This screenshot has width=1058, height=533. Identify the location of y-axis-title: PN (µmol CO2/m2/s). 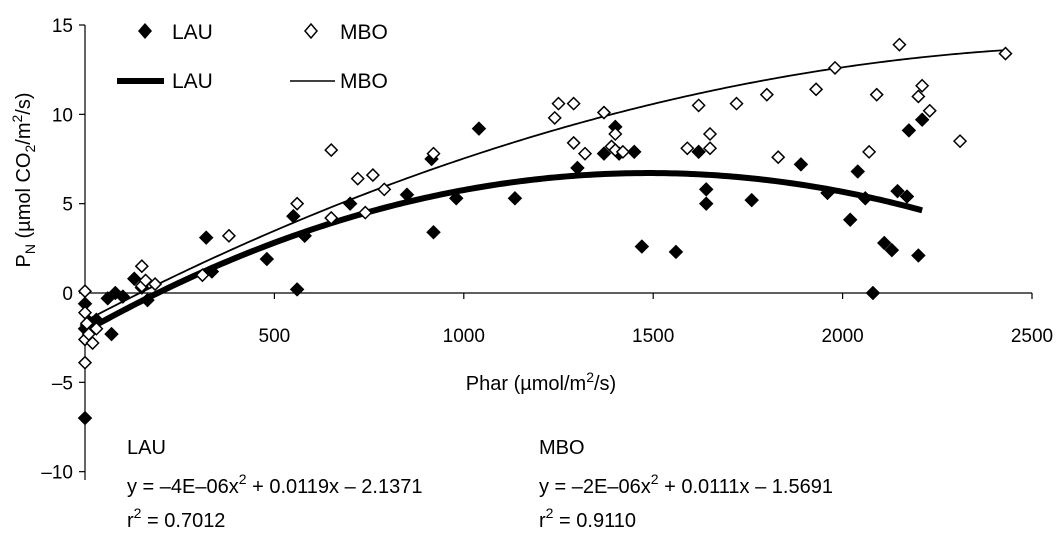
(23, 179).